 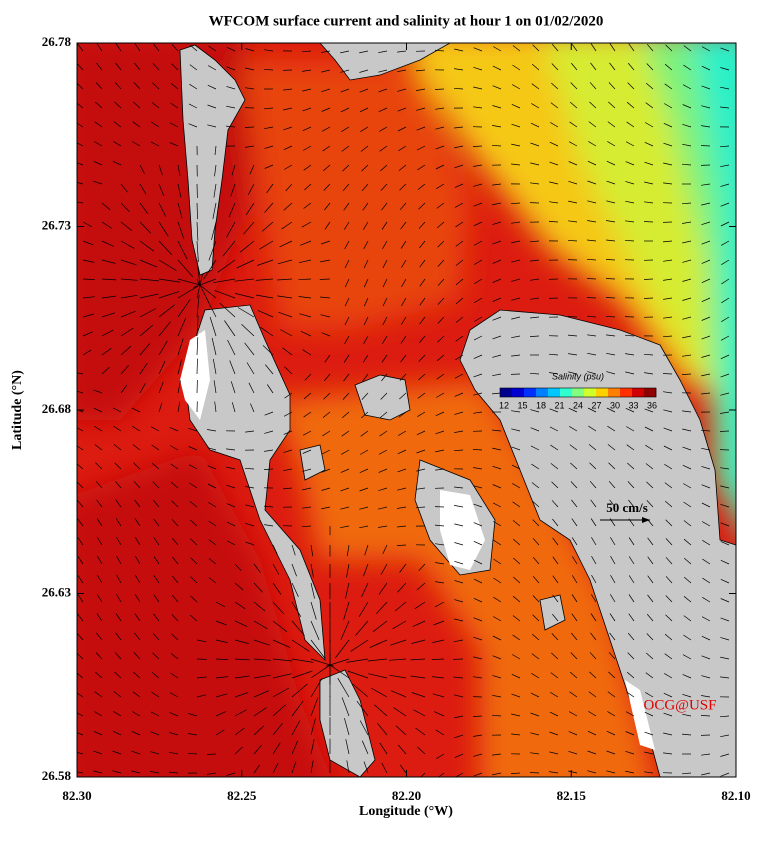 What do you see at coordinates (541, 405) in the screenshot?
I see `colorbar-tick-label: 18` at bounding box center [541, 405].